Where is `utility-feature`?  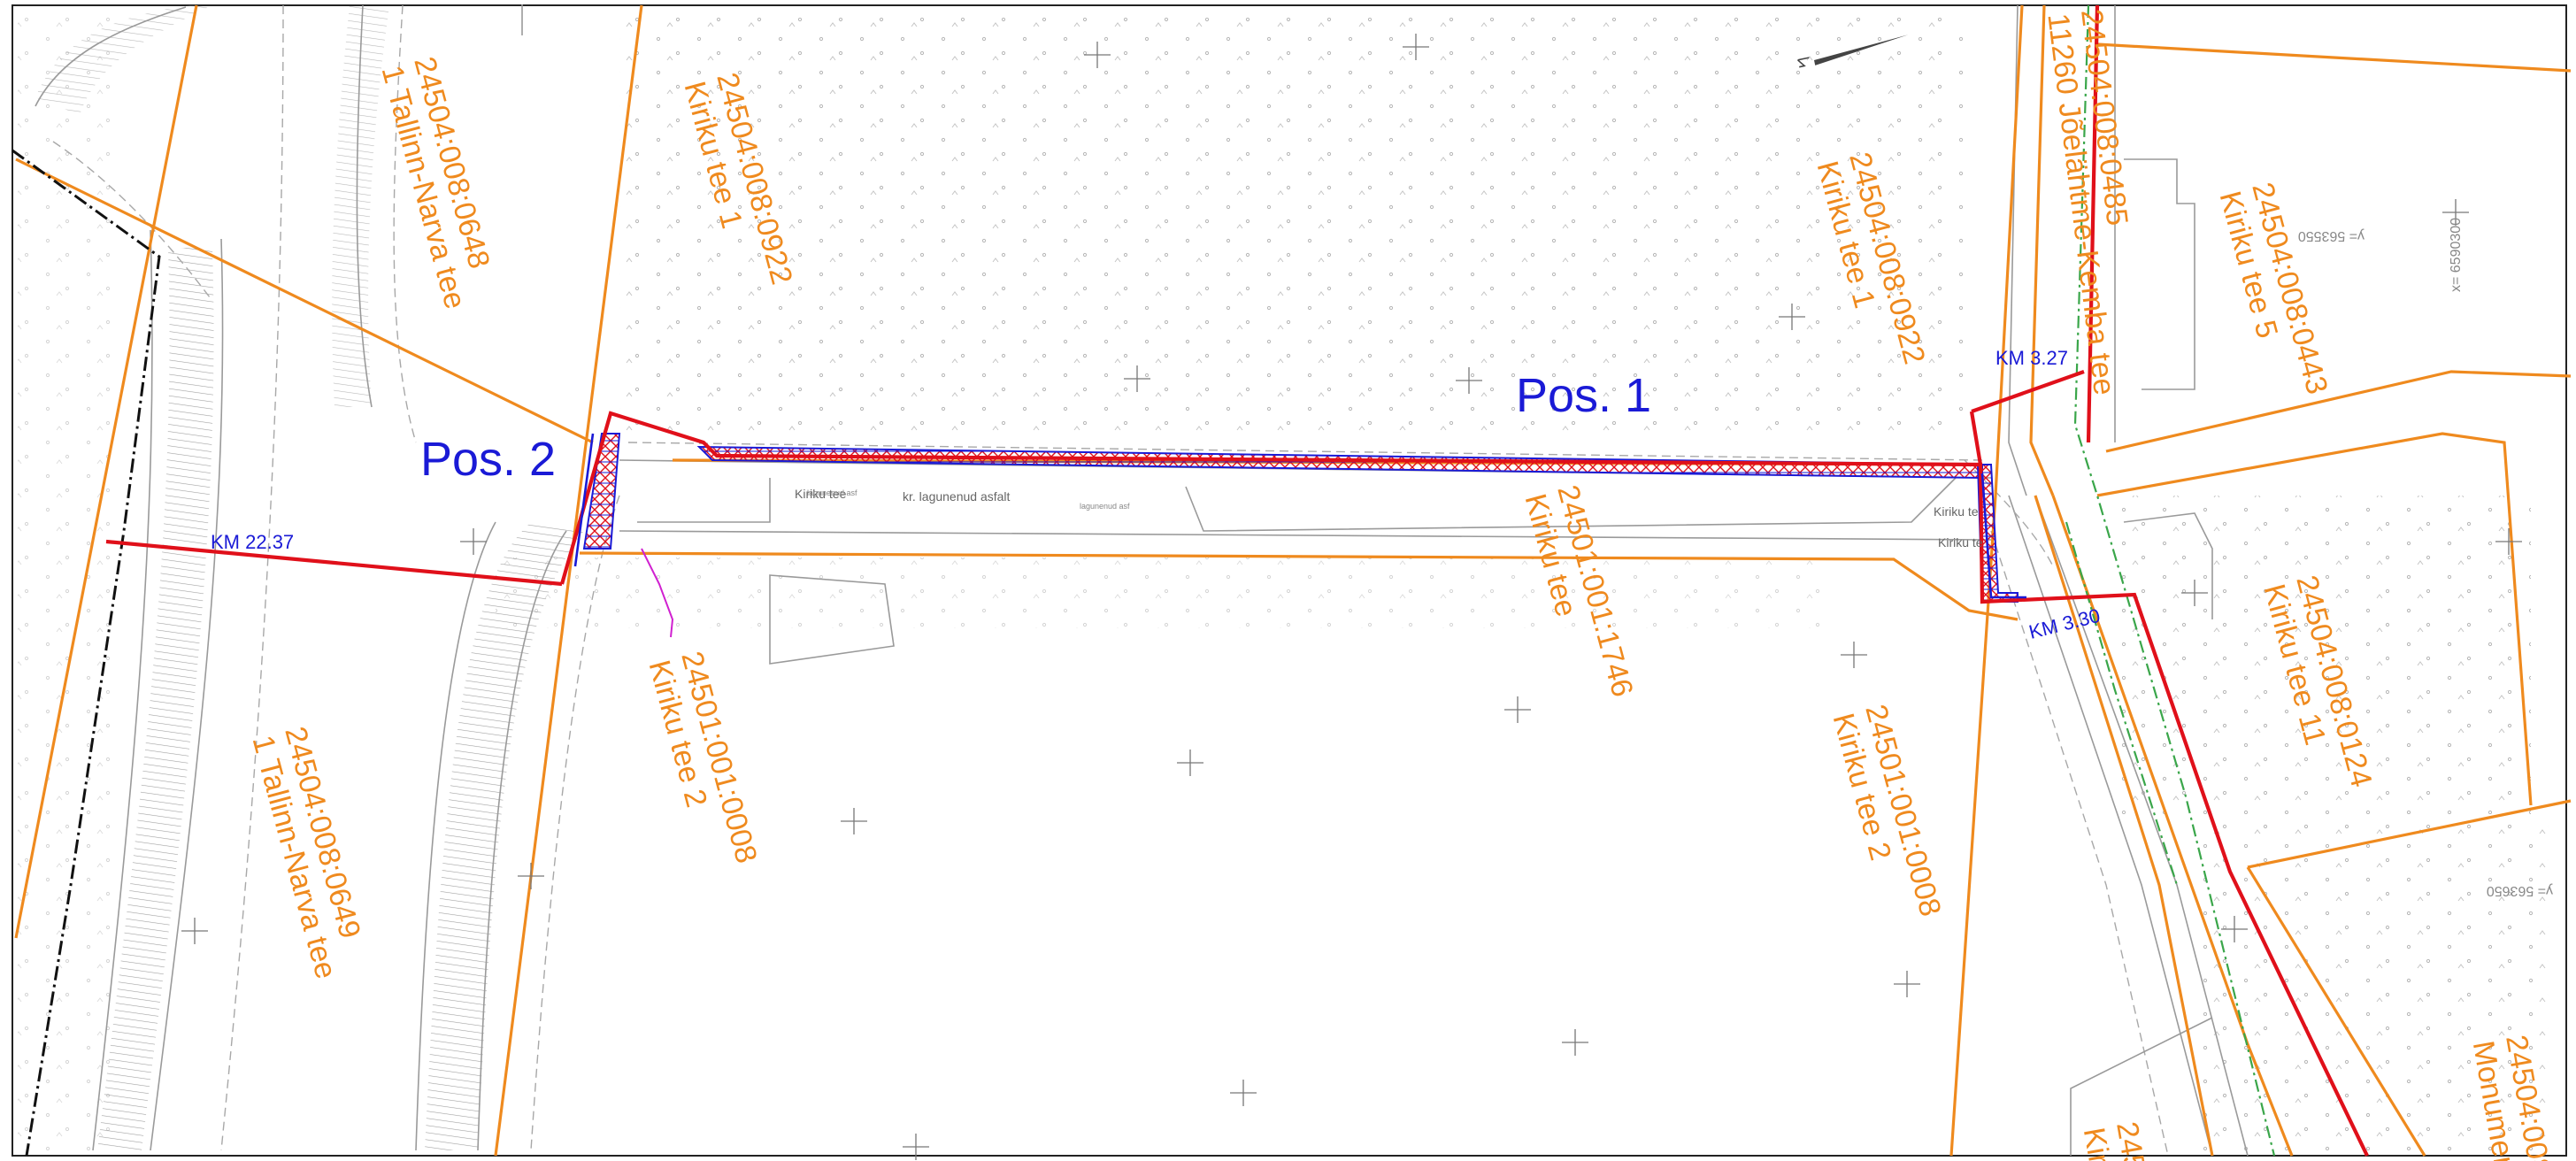
utility-feature is located at coordinates (657, 593).